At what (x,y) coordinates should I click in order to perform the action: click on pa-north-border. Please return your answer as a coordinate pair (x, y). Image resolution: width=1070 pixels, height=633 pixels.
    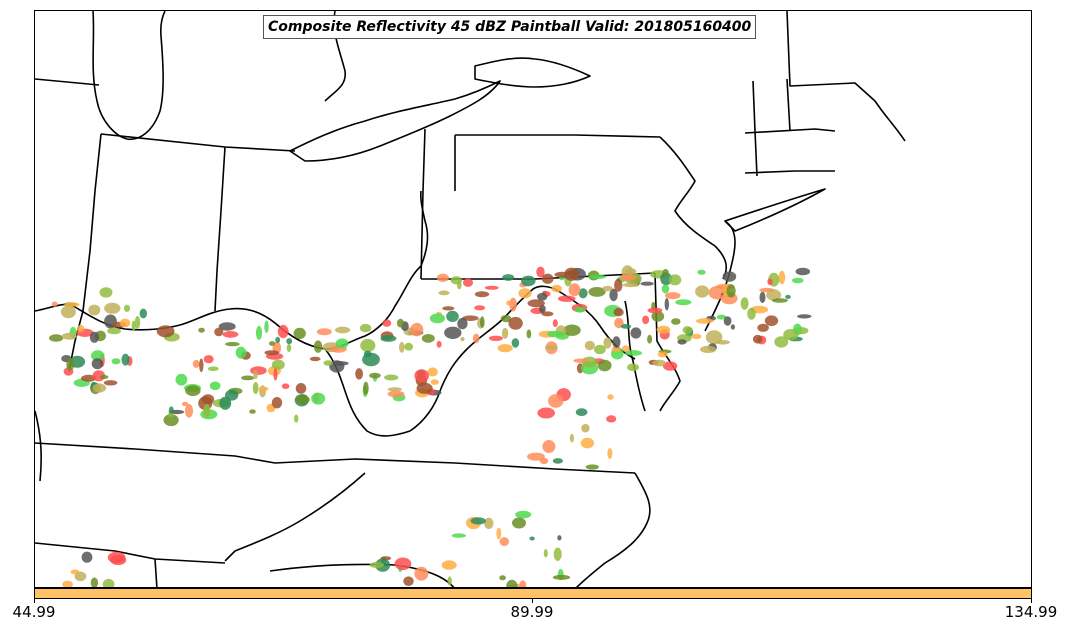
    Looking at the image, I should click on (558, 136).